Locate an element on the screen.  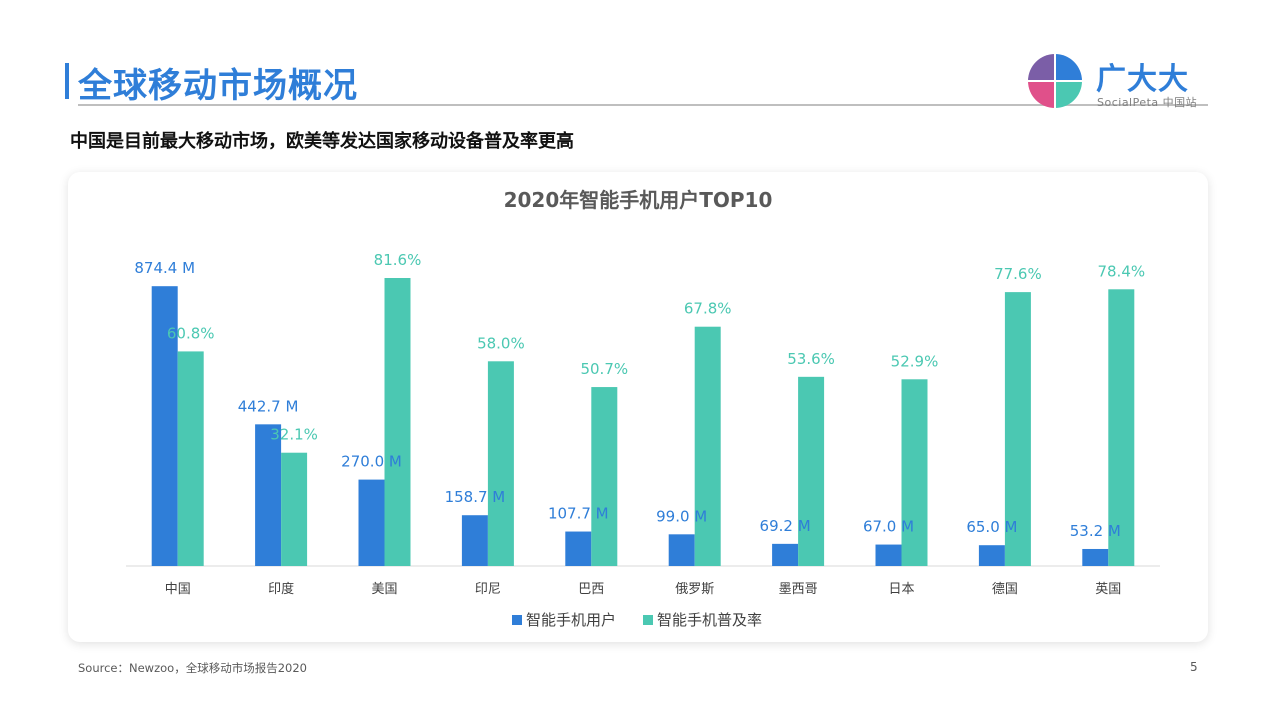
data-label-users-9: 53.2 M is located at coordinates (1095, 531).